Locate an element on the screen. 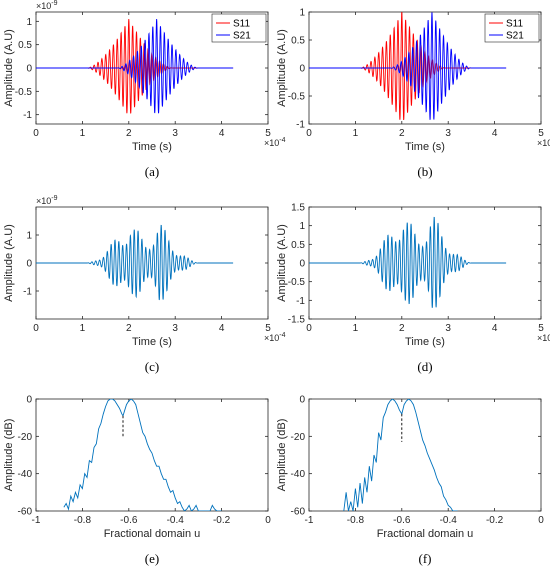  y-tick-label: 1.5 is located at coordinates (298, 208).